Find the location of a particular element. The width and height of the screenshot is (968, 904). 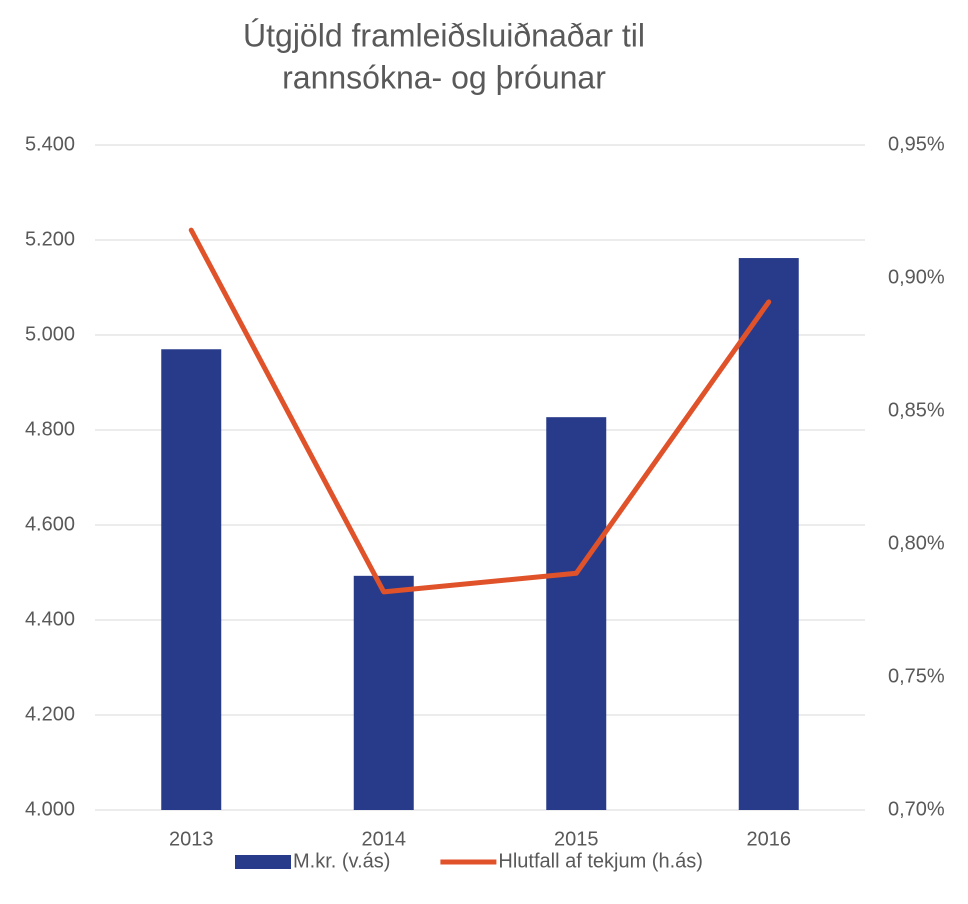

legend-swatch is located at coordinates (263, 862).